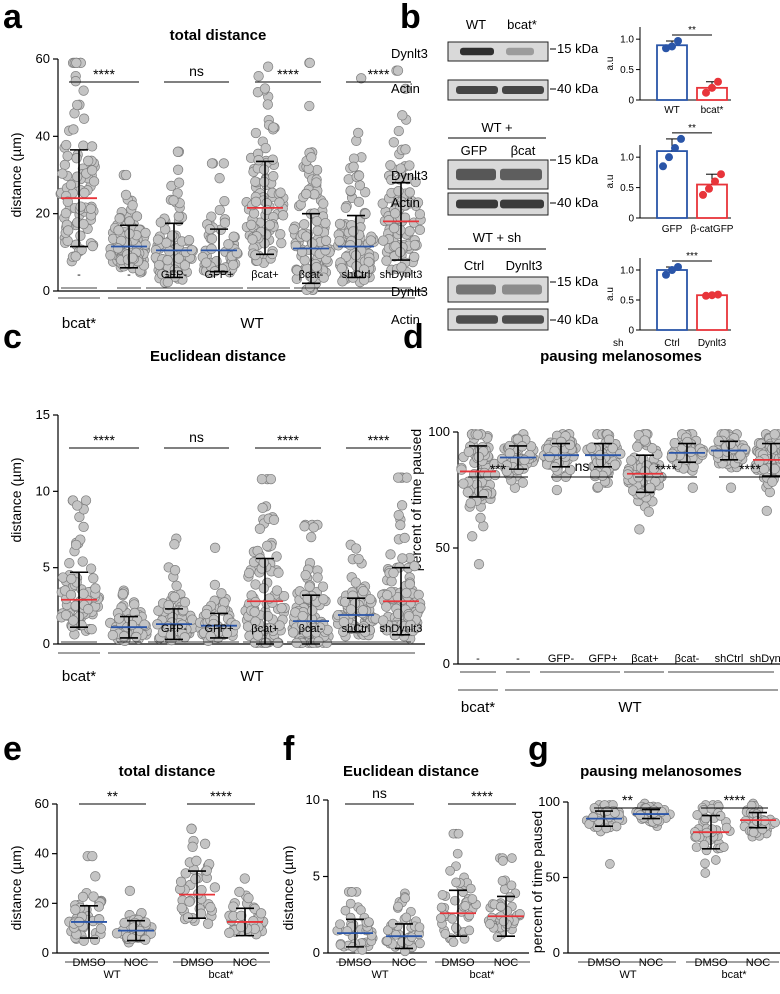  What do you see at coordinates (474, 150) in the screenshot?
I see `blot-header-left: GFP` at bounding box center [474, 150].